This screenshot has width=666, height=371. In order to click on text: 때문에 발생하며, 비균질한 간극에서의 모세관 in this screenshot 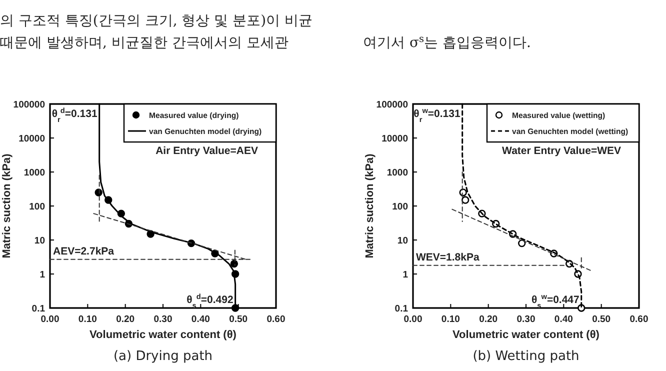, I will do `click(144, 43)`.